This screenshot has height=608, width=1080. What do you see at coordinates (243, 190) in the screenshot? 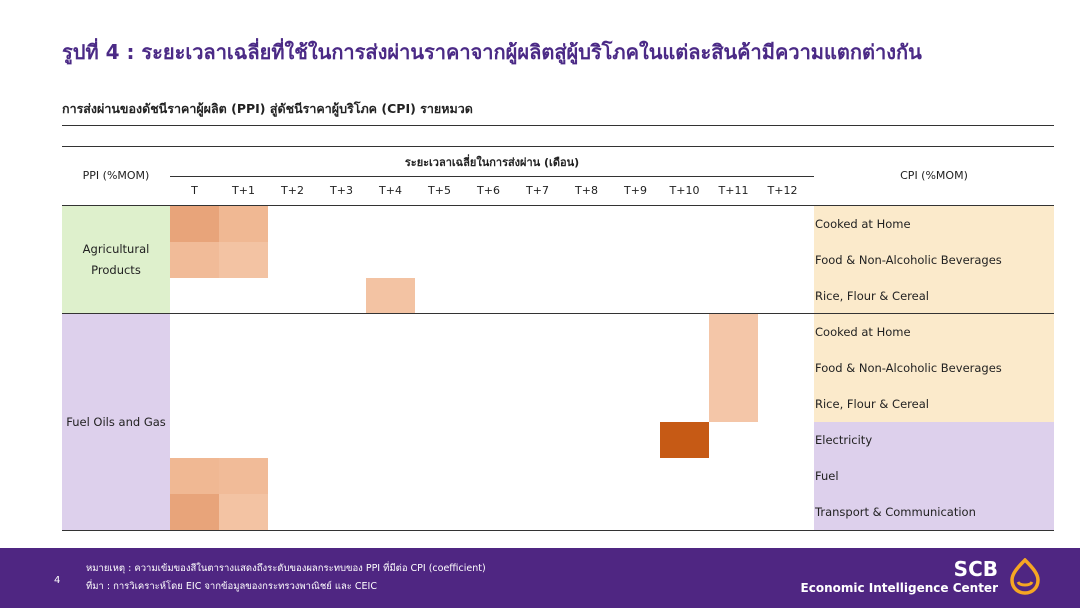
I see `period-tick: T+1` at bounding box center [243, 190].